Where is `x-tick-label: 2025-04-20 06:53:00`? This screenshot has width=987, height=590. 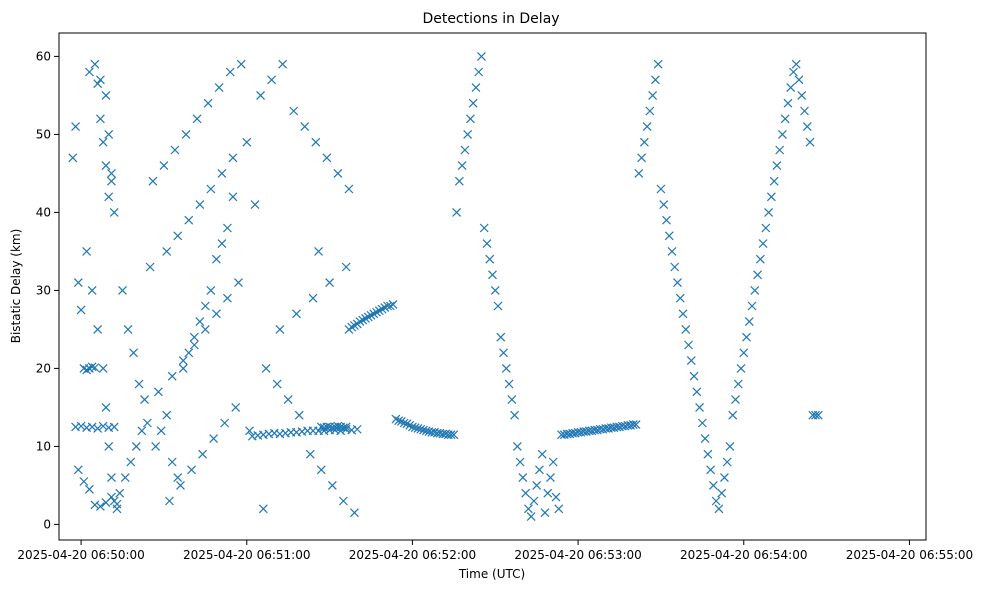
x-tick-label: 2025-04-20 06:53:00 is located at coordinates (577, 555).